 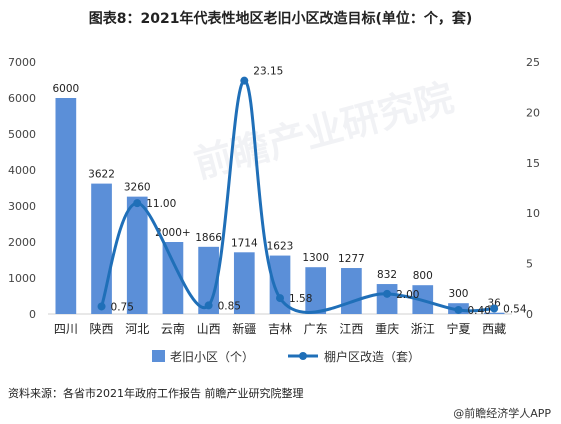 What do you see at coordinates (65, 89) in the screenshot?
I see `bar-value-label: 6000` at bounding box center [65, 89].